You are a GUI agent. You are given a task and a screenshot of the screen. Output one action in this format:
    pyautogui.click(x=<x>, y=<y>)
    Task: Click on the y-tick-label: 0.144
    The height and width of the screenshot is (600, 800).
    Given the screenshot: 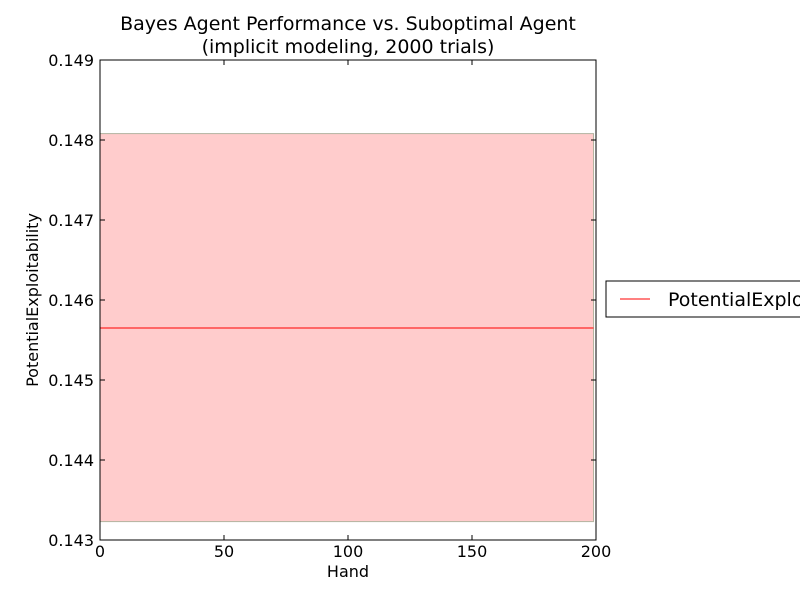 What is the action you would take?
    pyautogui.click(x=71, y=460)
    